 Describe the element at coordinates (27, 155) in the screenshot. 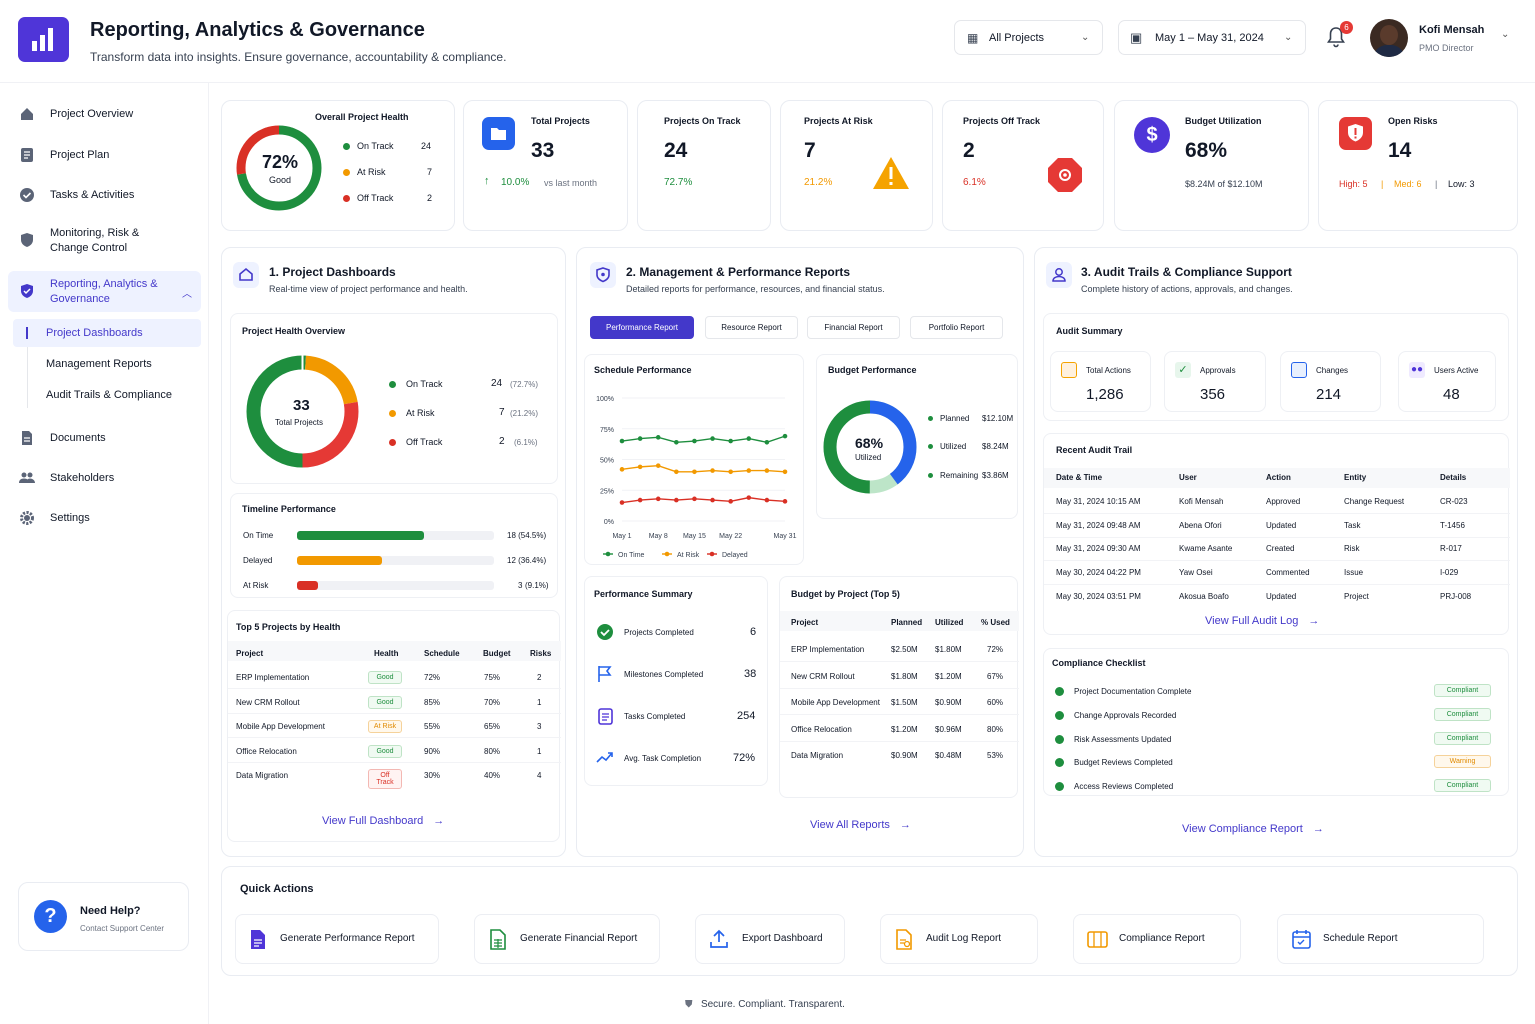

I see `document-list-icon` at that location.